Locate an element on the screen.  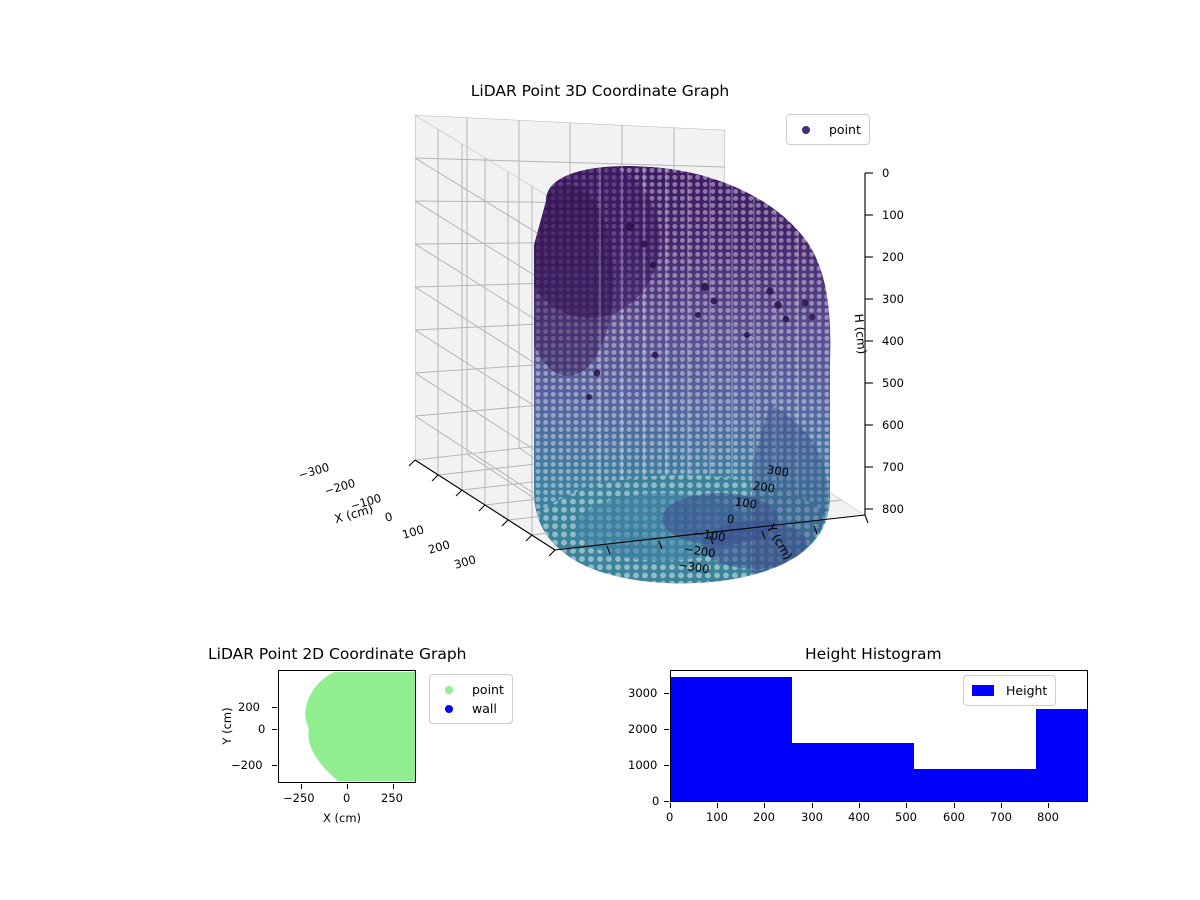
legend-entry-wall: wall is located at coordinates (471, 708).